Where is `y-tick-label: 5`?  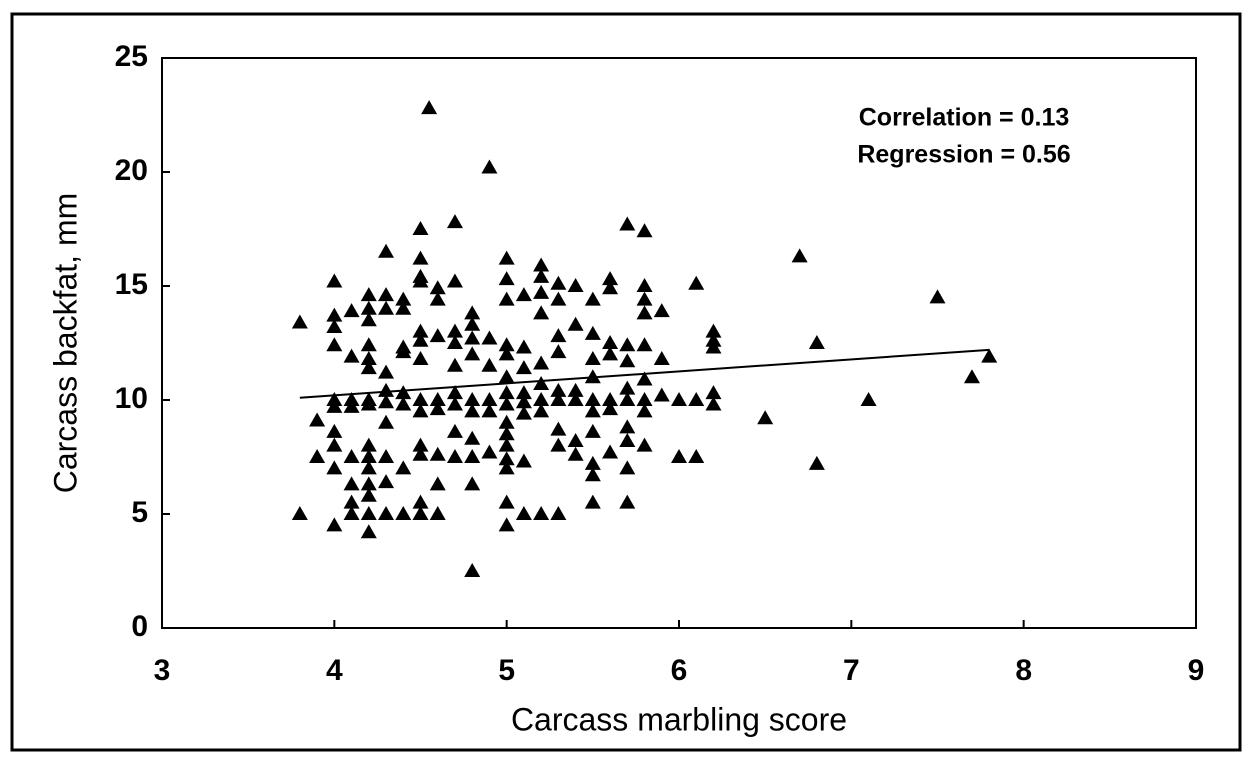
y-tick-label: 5 is located at coordinates (139, 512).